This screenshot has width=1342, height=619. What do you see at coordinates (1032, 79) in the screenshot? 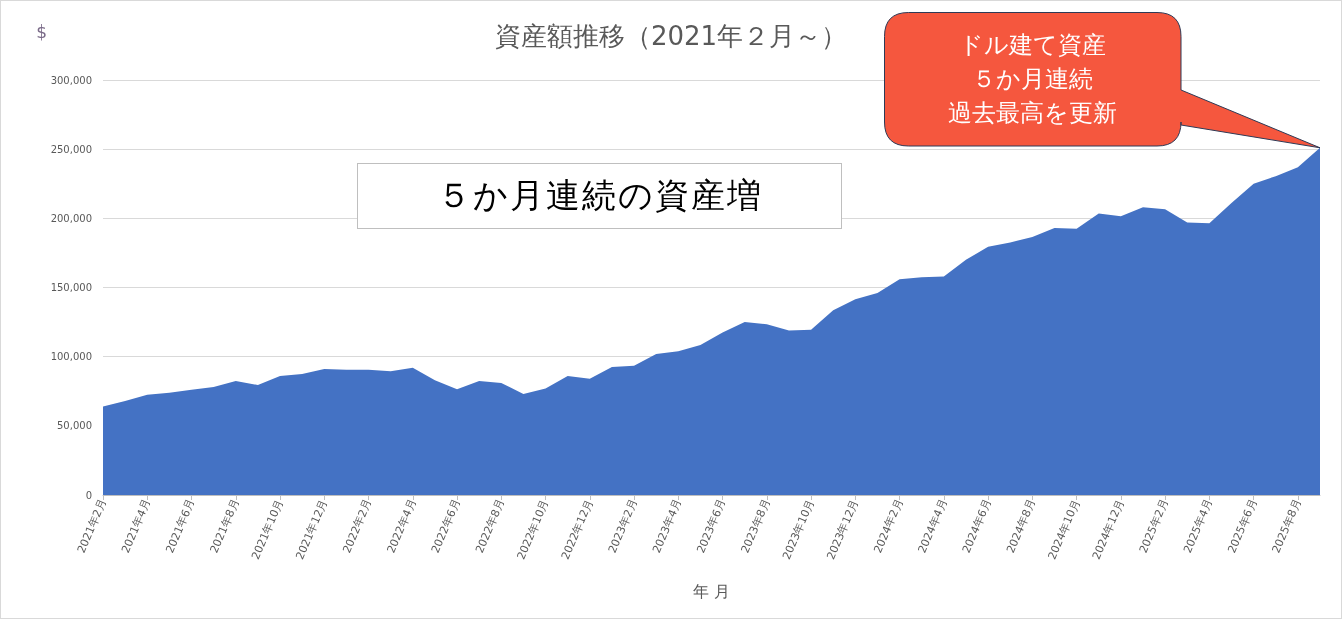
I see `annotation: ドル建て資産５か月連続過去最高を更新` at bounding box center [1032, 79].